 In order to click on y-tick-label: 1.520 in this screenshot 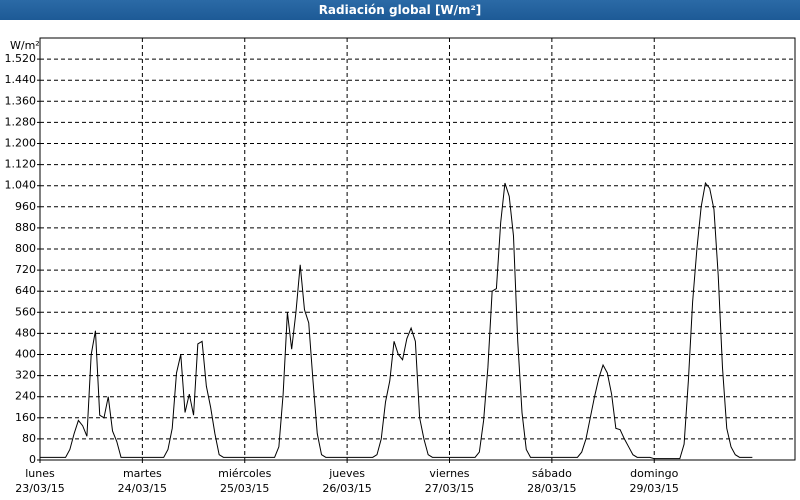, I will do `click(21, 58)`.